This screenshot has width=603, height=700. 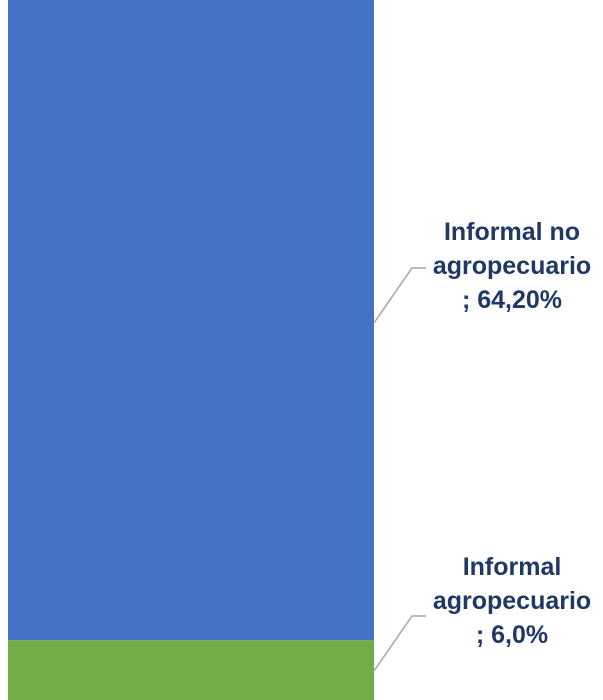 I want to click on data-label-line: ; 6,0%, so click(x=512, y=635).